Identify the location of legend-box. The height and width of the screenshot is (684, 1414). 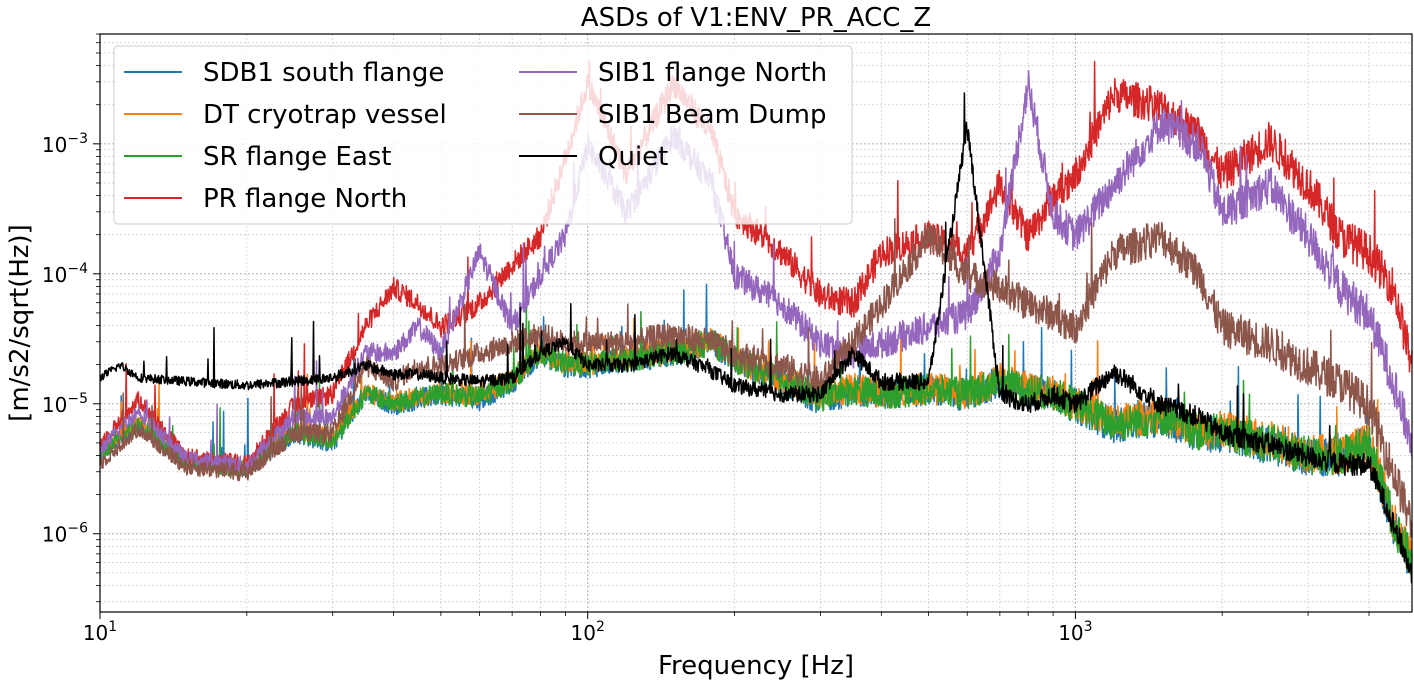
(483, 135).